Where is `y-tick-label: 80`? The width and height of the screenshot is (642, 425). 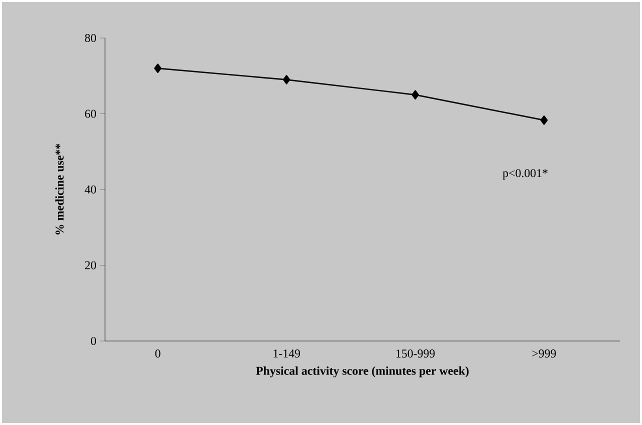 y-tick-label: 80 is located at coordinates (90, 38).